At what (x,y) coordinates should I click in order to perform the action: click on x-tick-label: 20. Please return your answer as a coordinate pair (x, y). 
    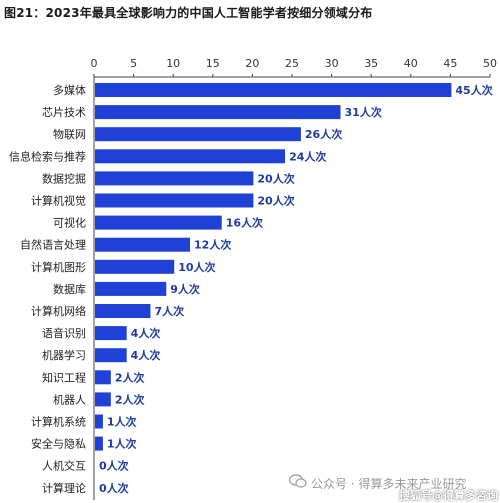
    Looking at the image, I should click on (252, 63).